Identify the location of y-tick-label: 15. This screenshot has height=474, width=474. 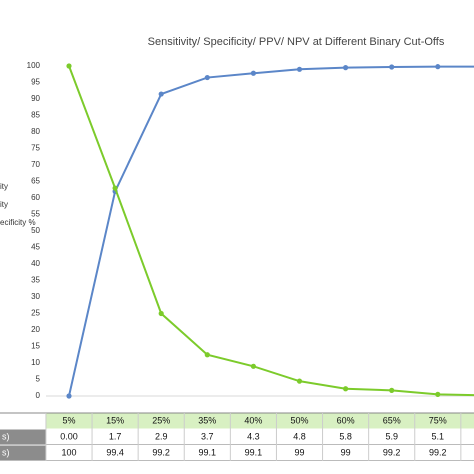
(35, 346).